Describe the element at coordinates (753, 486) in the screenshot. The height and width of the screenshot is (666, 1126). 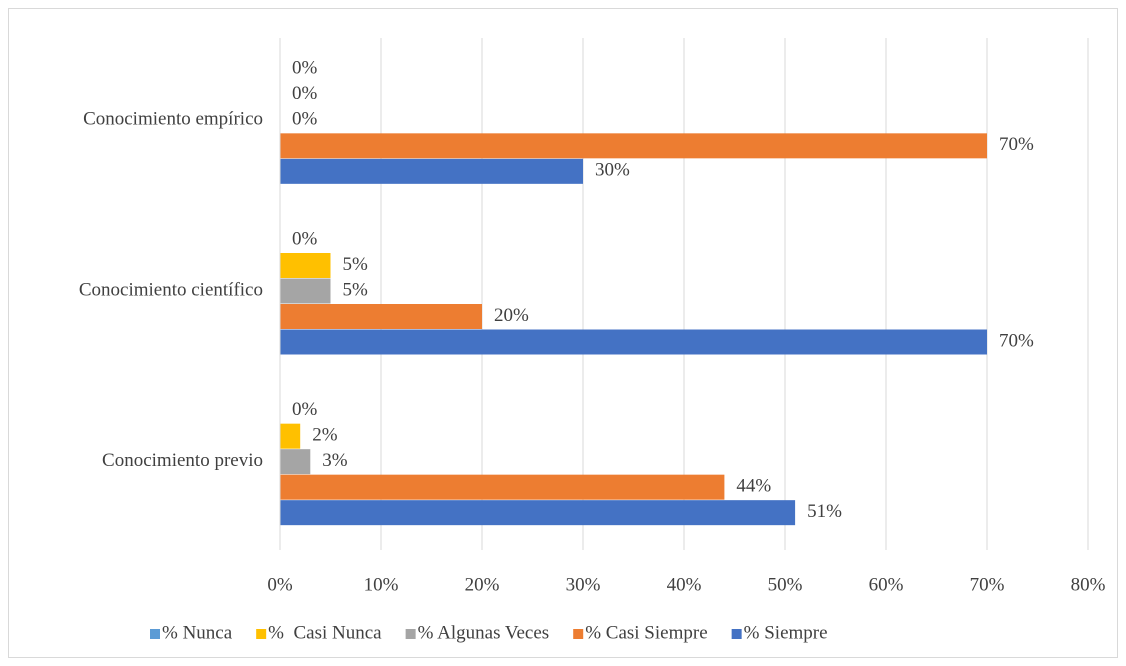
I see `data-label: 44%` at that location.